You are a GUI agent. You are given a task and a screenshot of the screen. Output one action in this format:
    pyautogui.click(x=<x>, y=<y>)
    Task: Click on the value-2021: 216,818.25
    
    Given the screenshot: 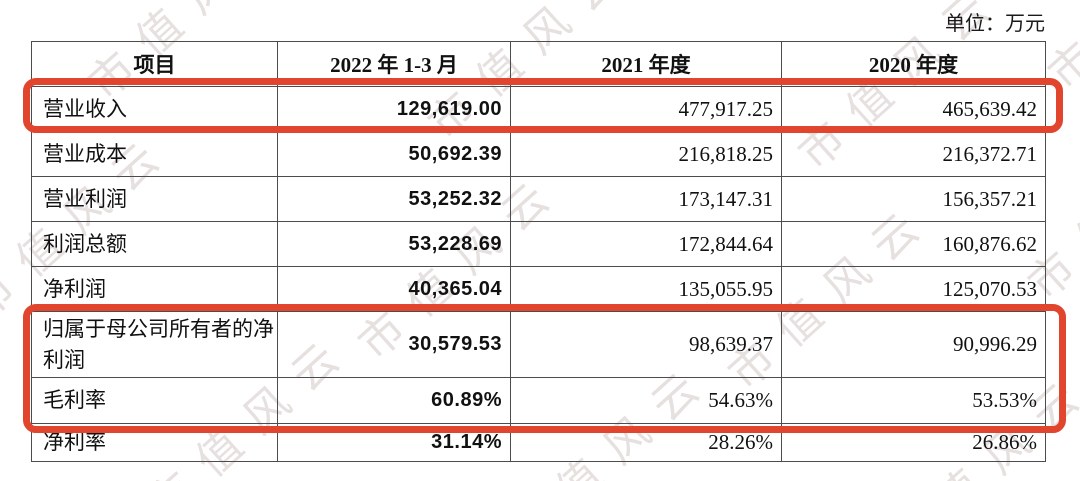 What is the action you would take?
    pyautogui.click(x=646, y=154)
    